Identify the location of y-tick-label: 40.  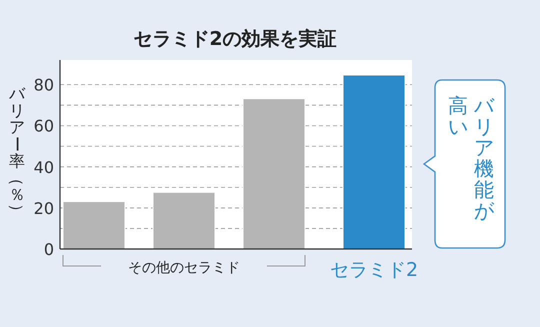
(44, 167).